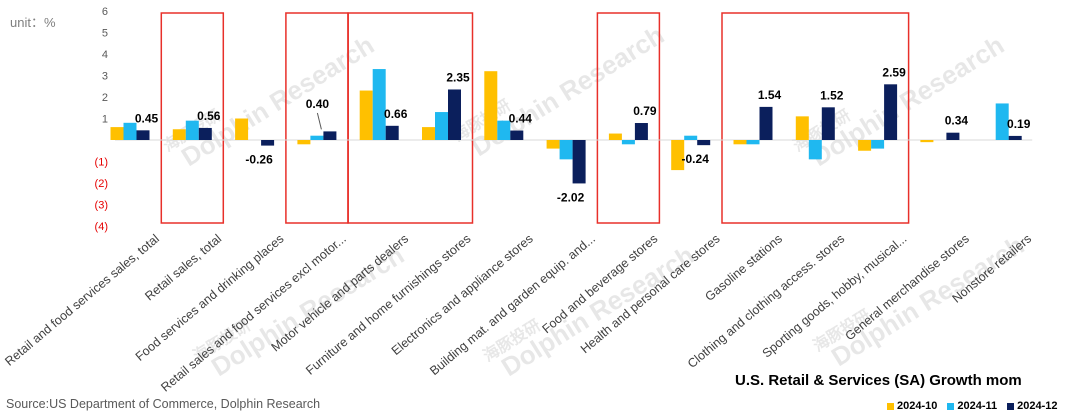 The height and width of the screenshot is (417, 1080). Describe the element at coordinates (832, 95) in the screenshot. I see `data-label: 1.52` at that location.